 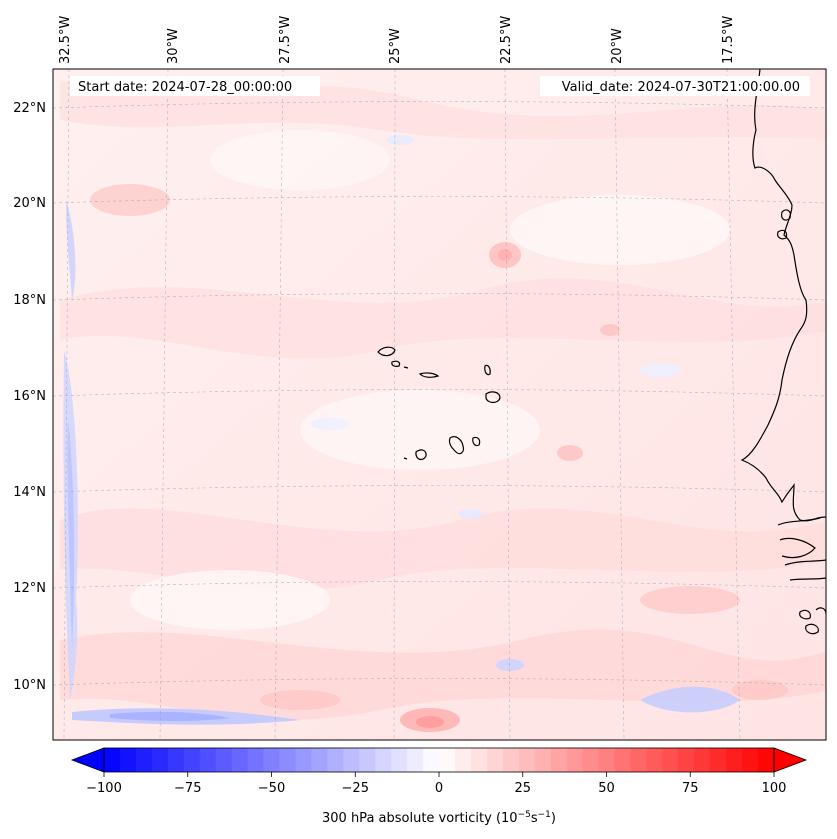 What do you see at coordinates (439, 489) in the screenshot?
I see `parallel-14n` at bounding box center [439, 489].